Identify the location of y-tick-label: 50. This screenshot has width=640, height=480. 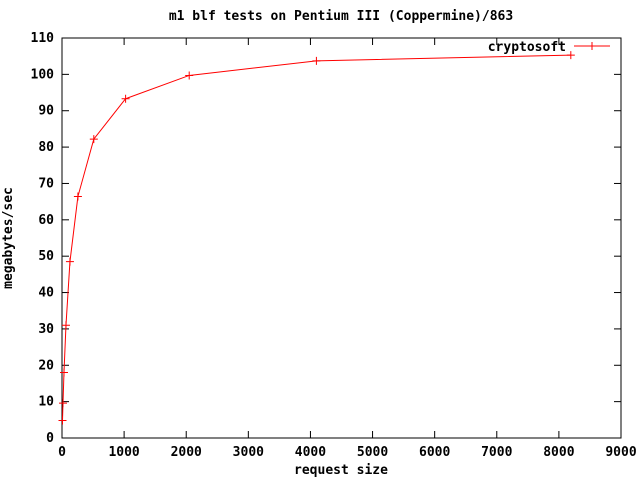
(46, 256).